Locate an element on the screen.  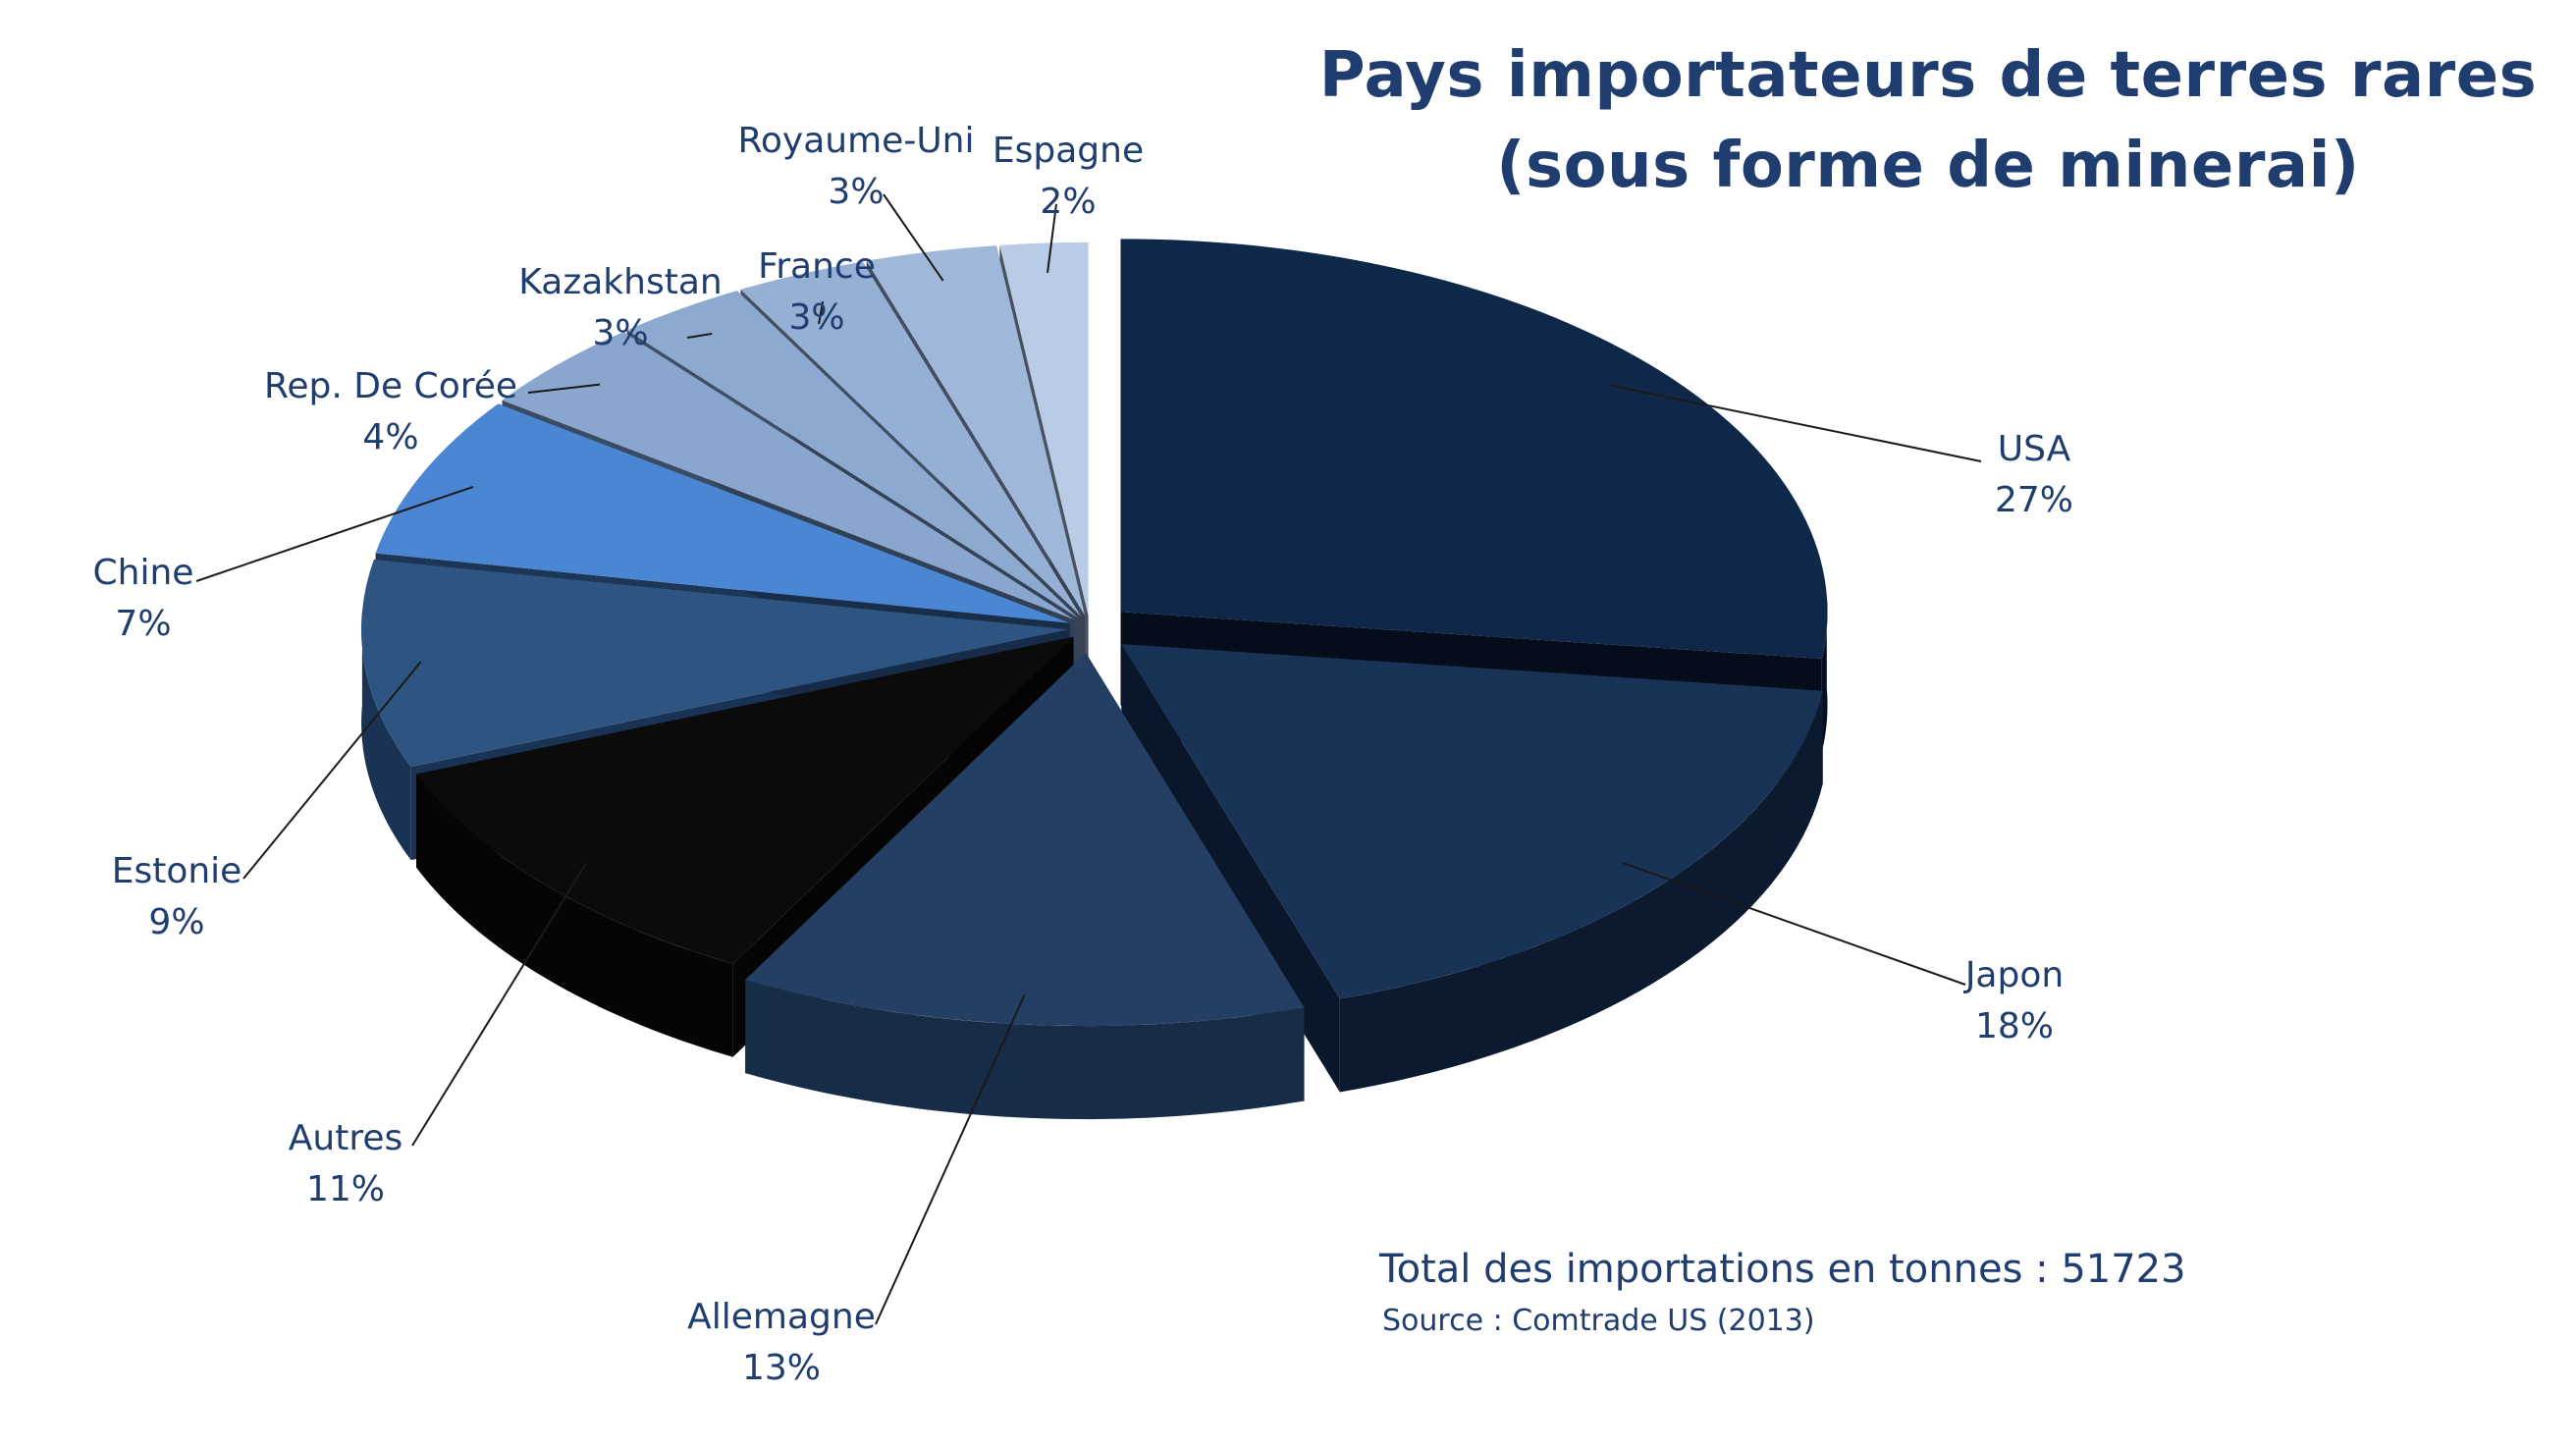
slice-label-name: Japon is located at coordinates (2014, 975).